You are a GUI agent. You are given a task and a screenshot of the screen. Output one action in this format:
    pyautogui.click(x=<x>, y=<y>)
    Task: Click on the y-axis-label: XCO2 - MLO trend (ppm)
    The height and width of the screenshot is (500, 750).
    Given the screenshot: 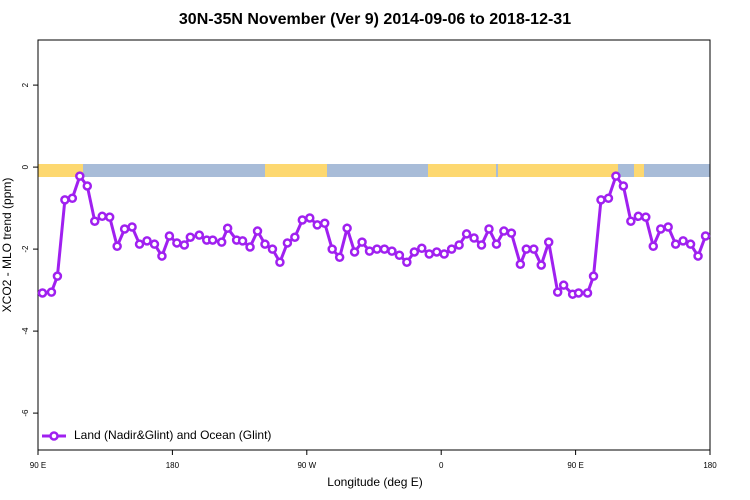 What is the action you would take?
    pyautogui.click(x=7, y=245)
    